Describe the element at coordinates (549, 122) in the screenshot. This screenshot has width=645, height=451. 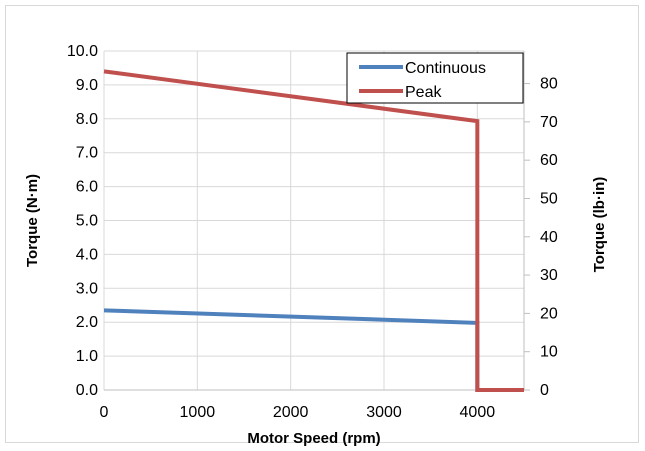
I see `y2-tick-label: 70` at that location.